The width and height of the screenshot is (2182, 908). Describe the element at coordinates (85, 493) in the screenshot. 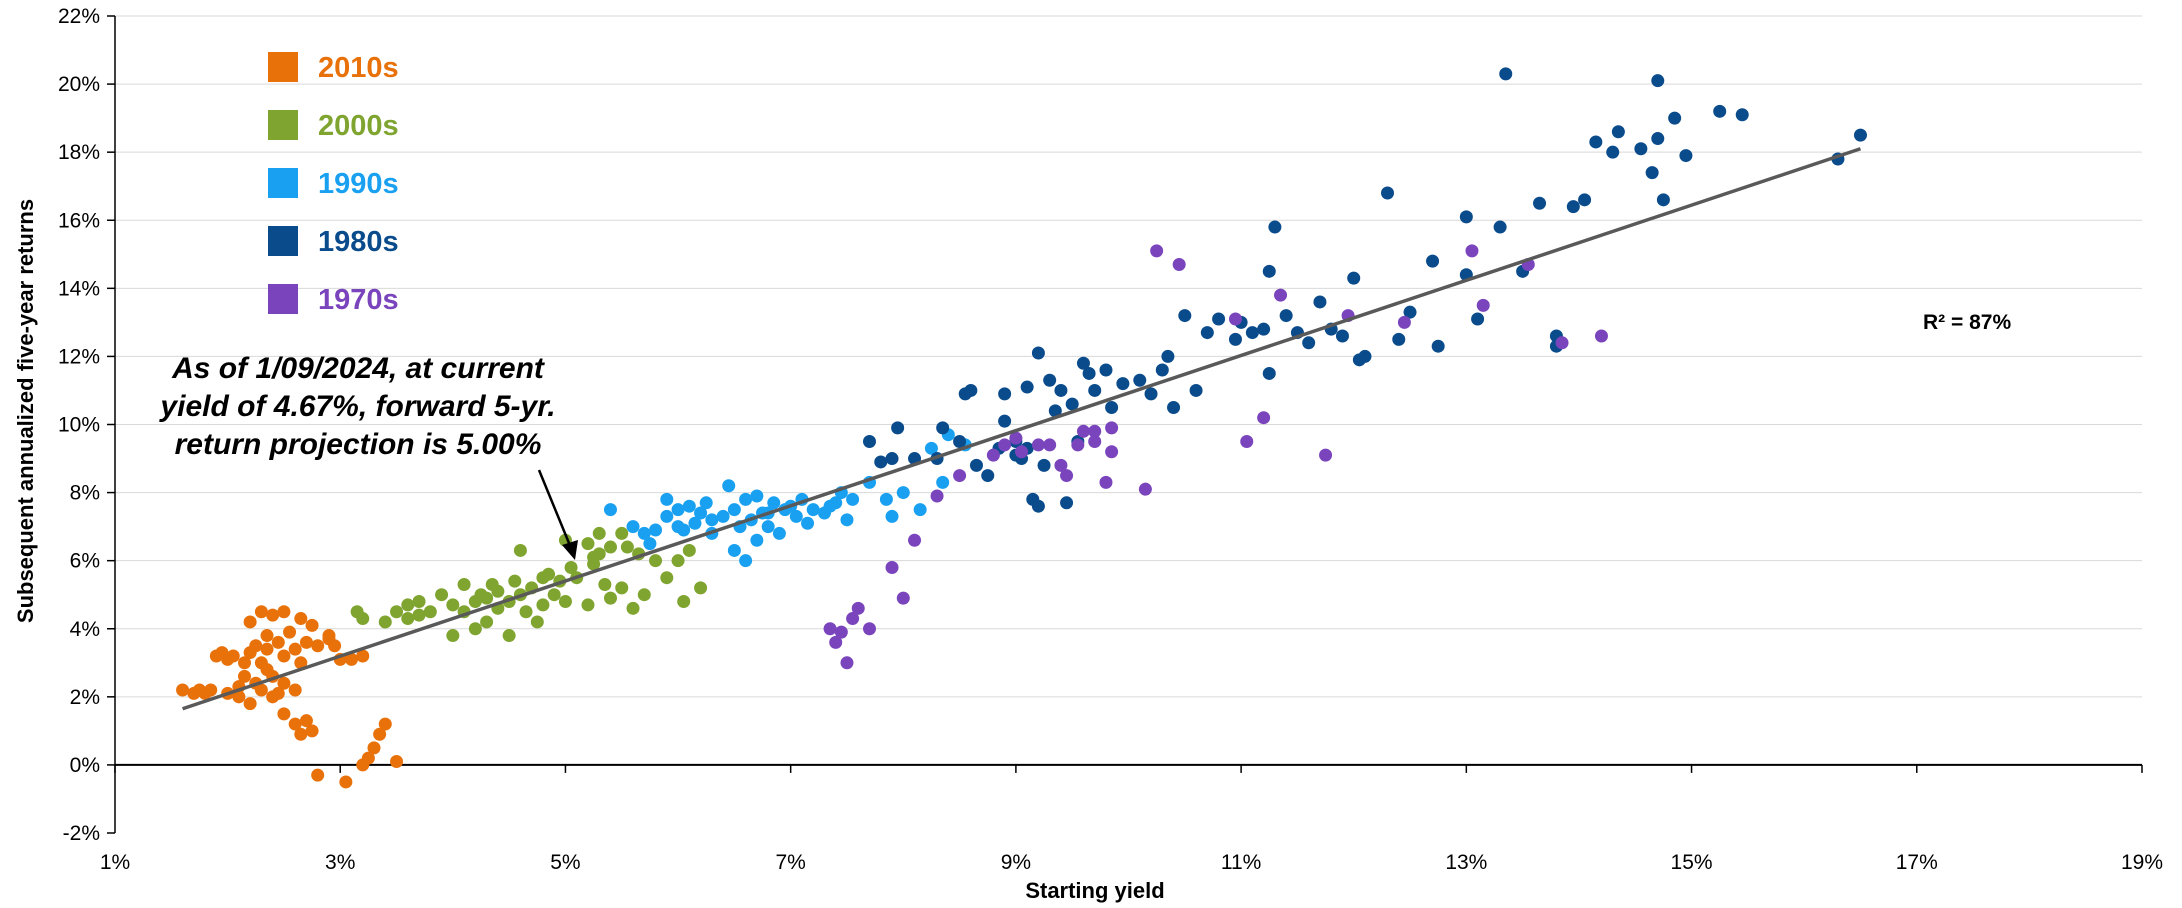

I see `y-tick-label: 8%` at that location.